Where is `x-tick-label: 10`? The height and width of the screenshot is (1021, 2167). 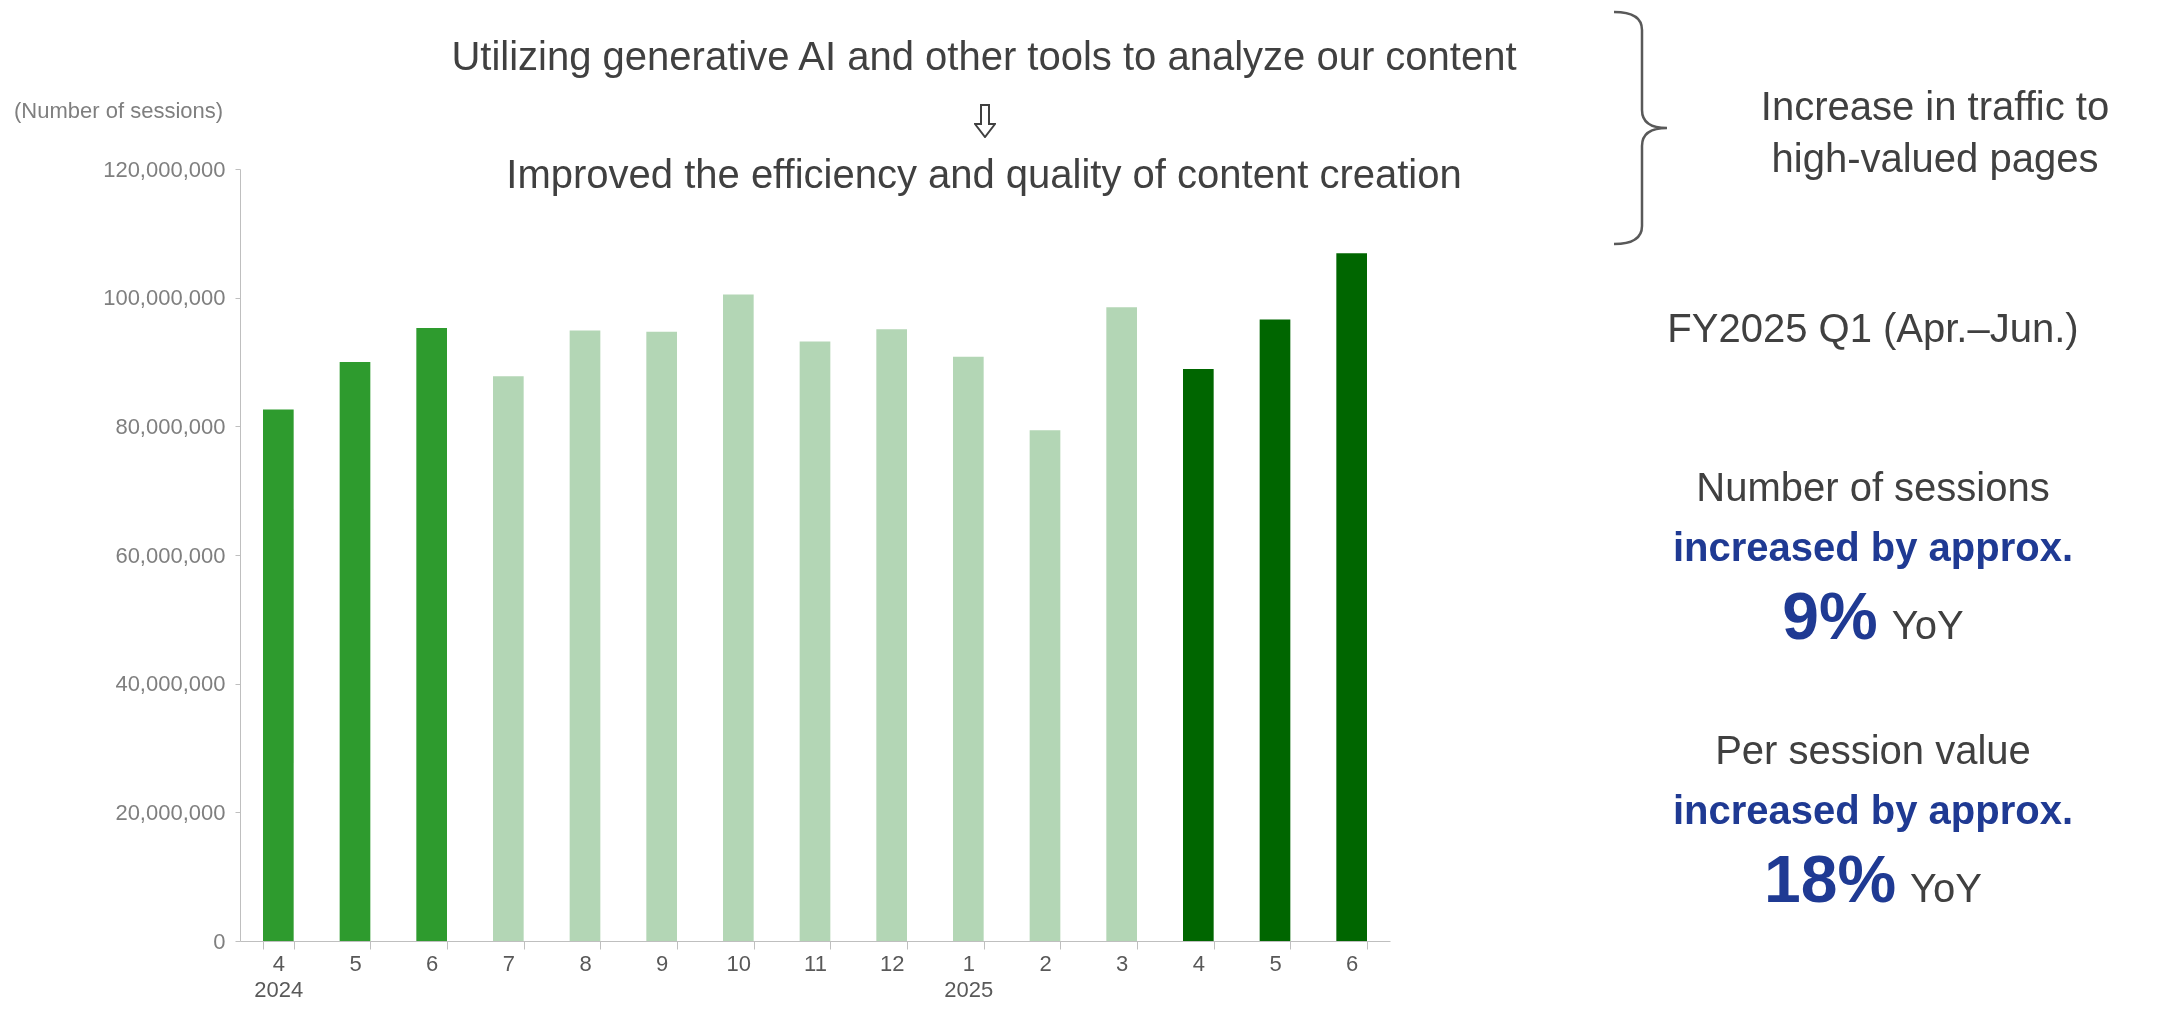
x-tick-label: 10 is located at coordinates (739, 963).